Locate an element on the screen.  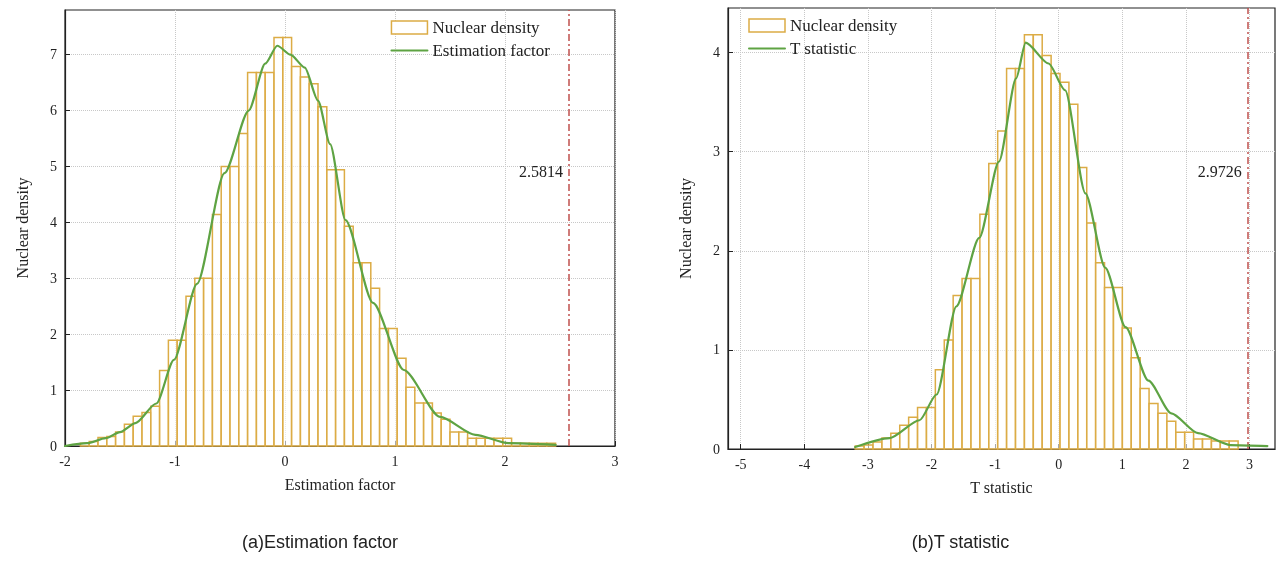
x-tick-label: -5 is located at coordinates (740, 464).